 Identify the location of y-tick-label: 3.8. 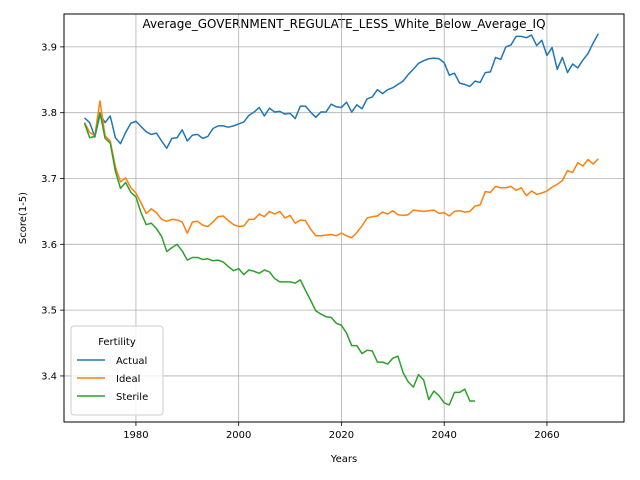
(49, 113).